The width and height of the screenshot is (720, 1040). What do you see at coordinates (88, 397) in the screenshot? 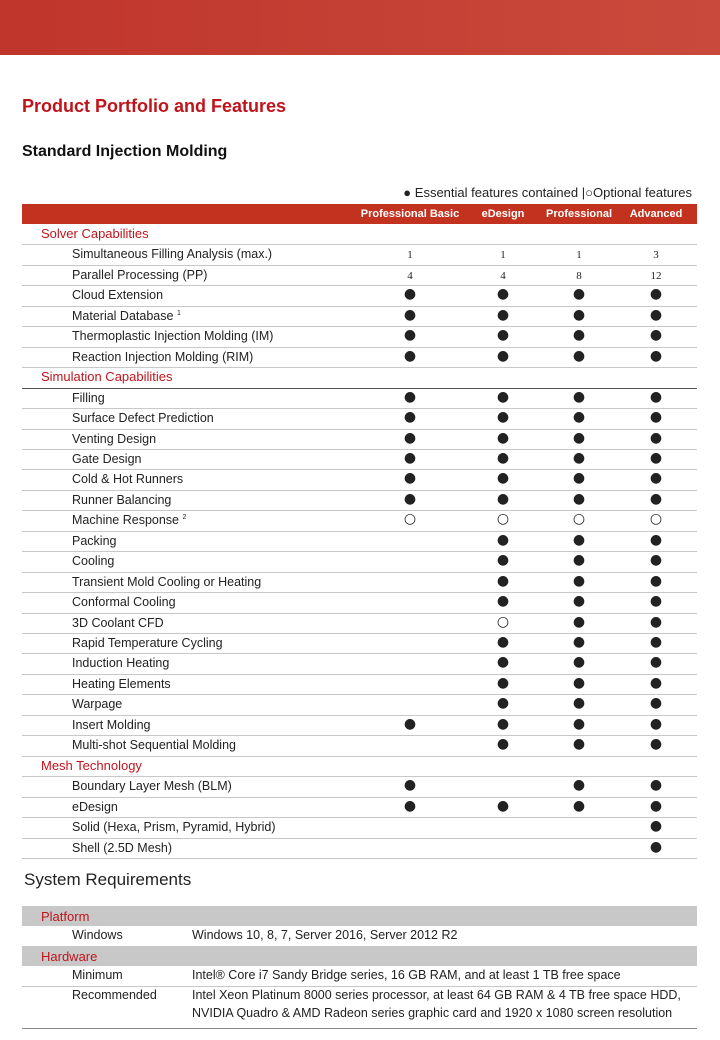
I see `label-text: Filling` at bounding box center [88, 397].